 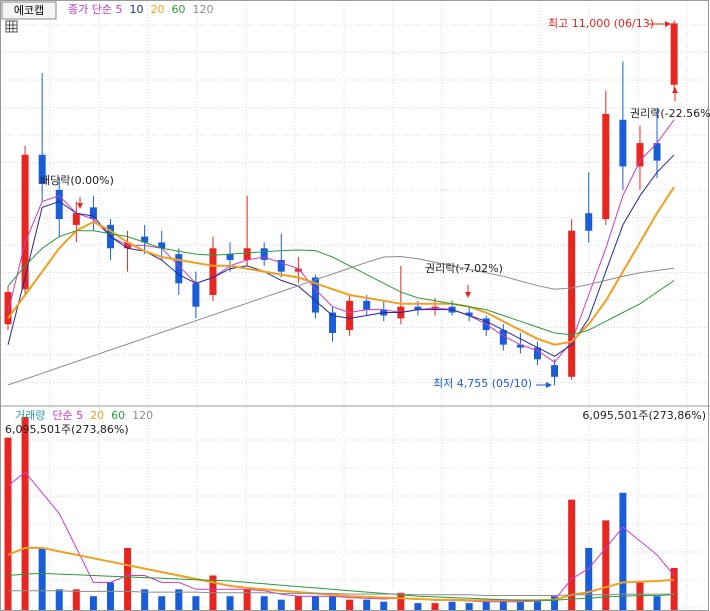 I want to click on dividend-annotation: 배당락(0.00%), so click(x=77, y=180).